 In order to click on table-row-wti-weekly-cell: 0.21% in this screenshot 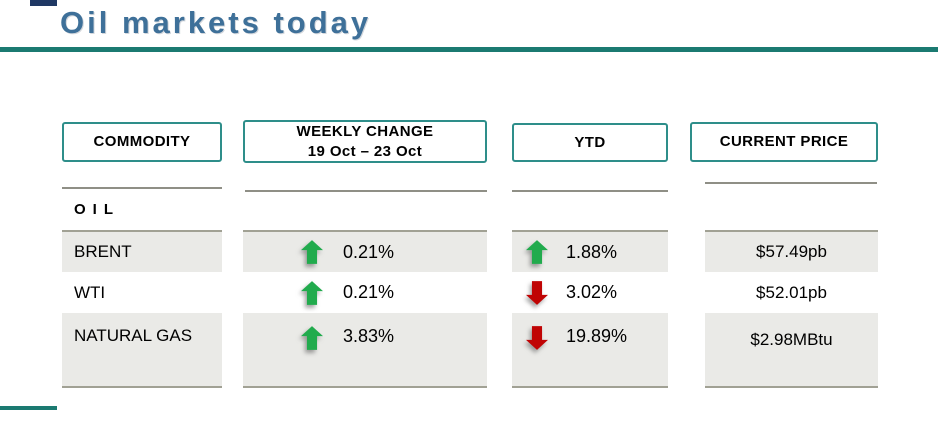, I will do `click(365, 292)`.